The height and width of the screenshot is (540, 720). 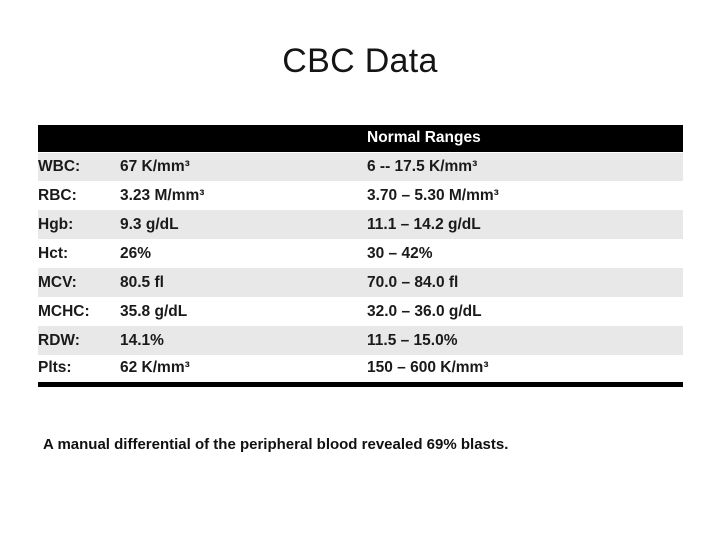 What do you see at coordinates (413, 282) in the screenshot?
I see `row-range: 70.0 – 84.0 fl` at bounding box center [413, 282].